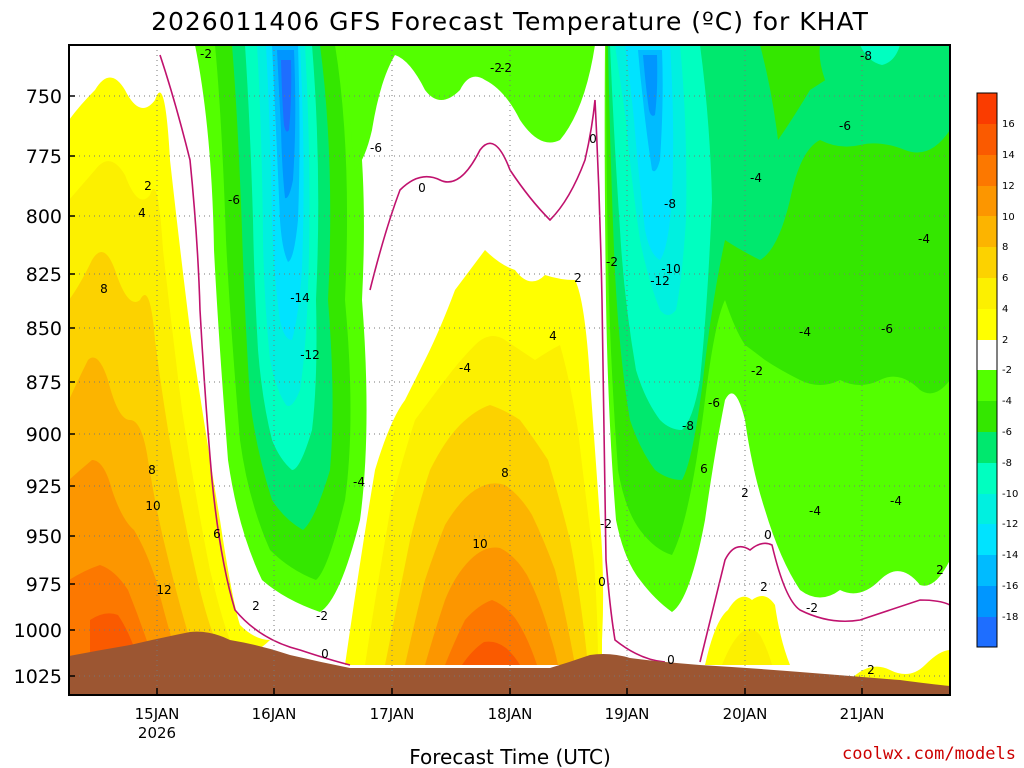 The height and width of the screenshot is (768, 1024). Describe the element at coordinates (1007, 370) in the screenshot. I see `colorbar-label: -2` at that location.